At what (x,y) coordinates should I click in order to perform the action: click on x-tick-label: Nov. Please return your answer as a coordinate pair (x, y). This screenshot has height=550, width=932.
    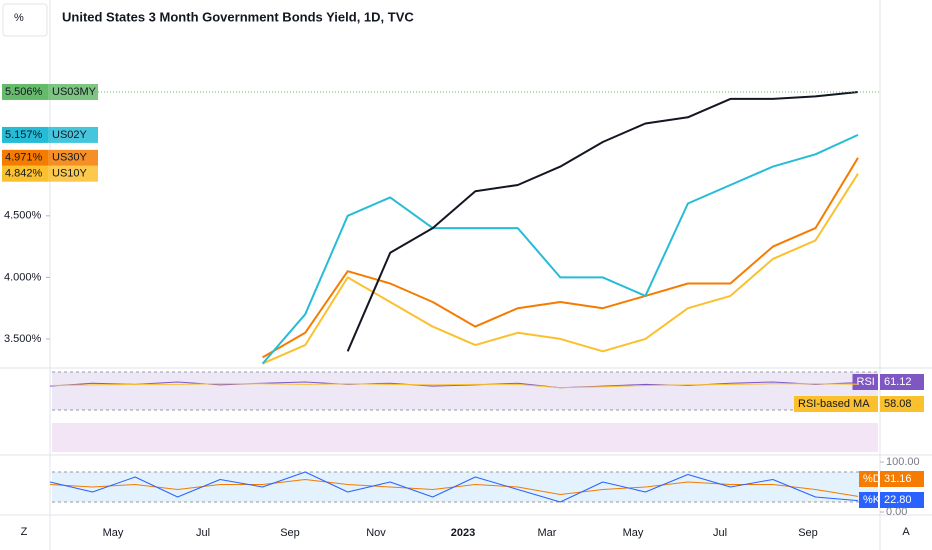
    Looking at the image, I should click on (376, 533).